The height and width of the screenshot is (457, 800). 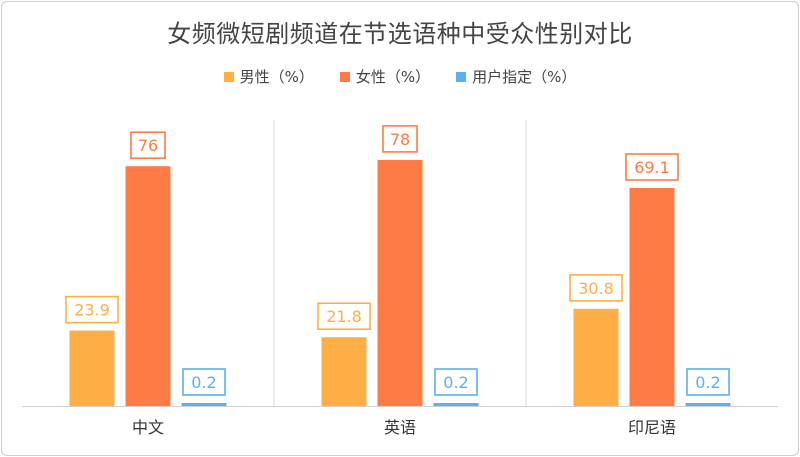 I want to click on legend-swatch-user-specified, so click(x=461, y=76).